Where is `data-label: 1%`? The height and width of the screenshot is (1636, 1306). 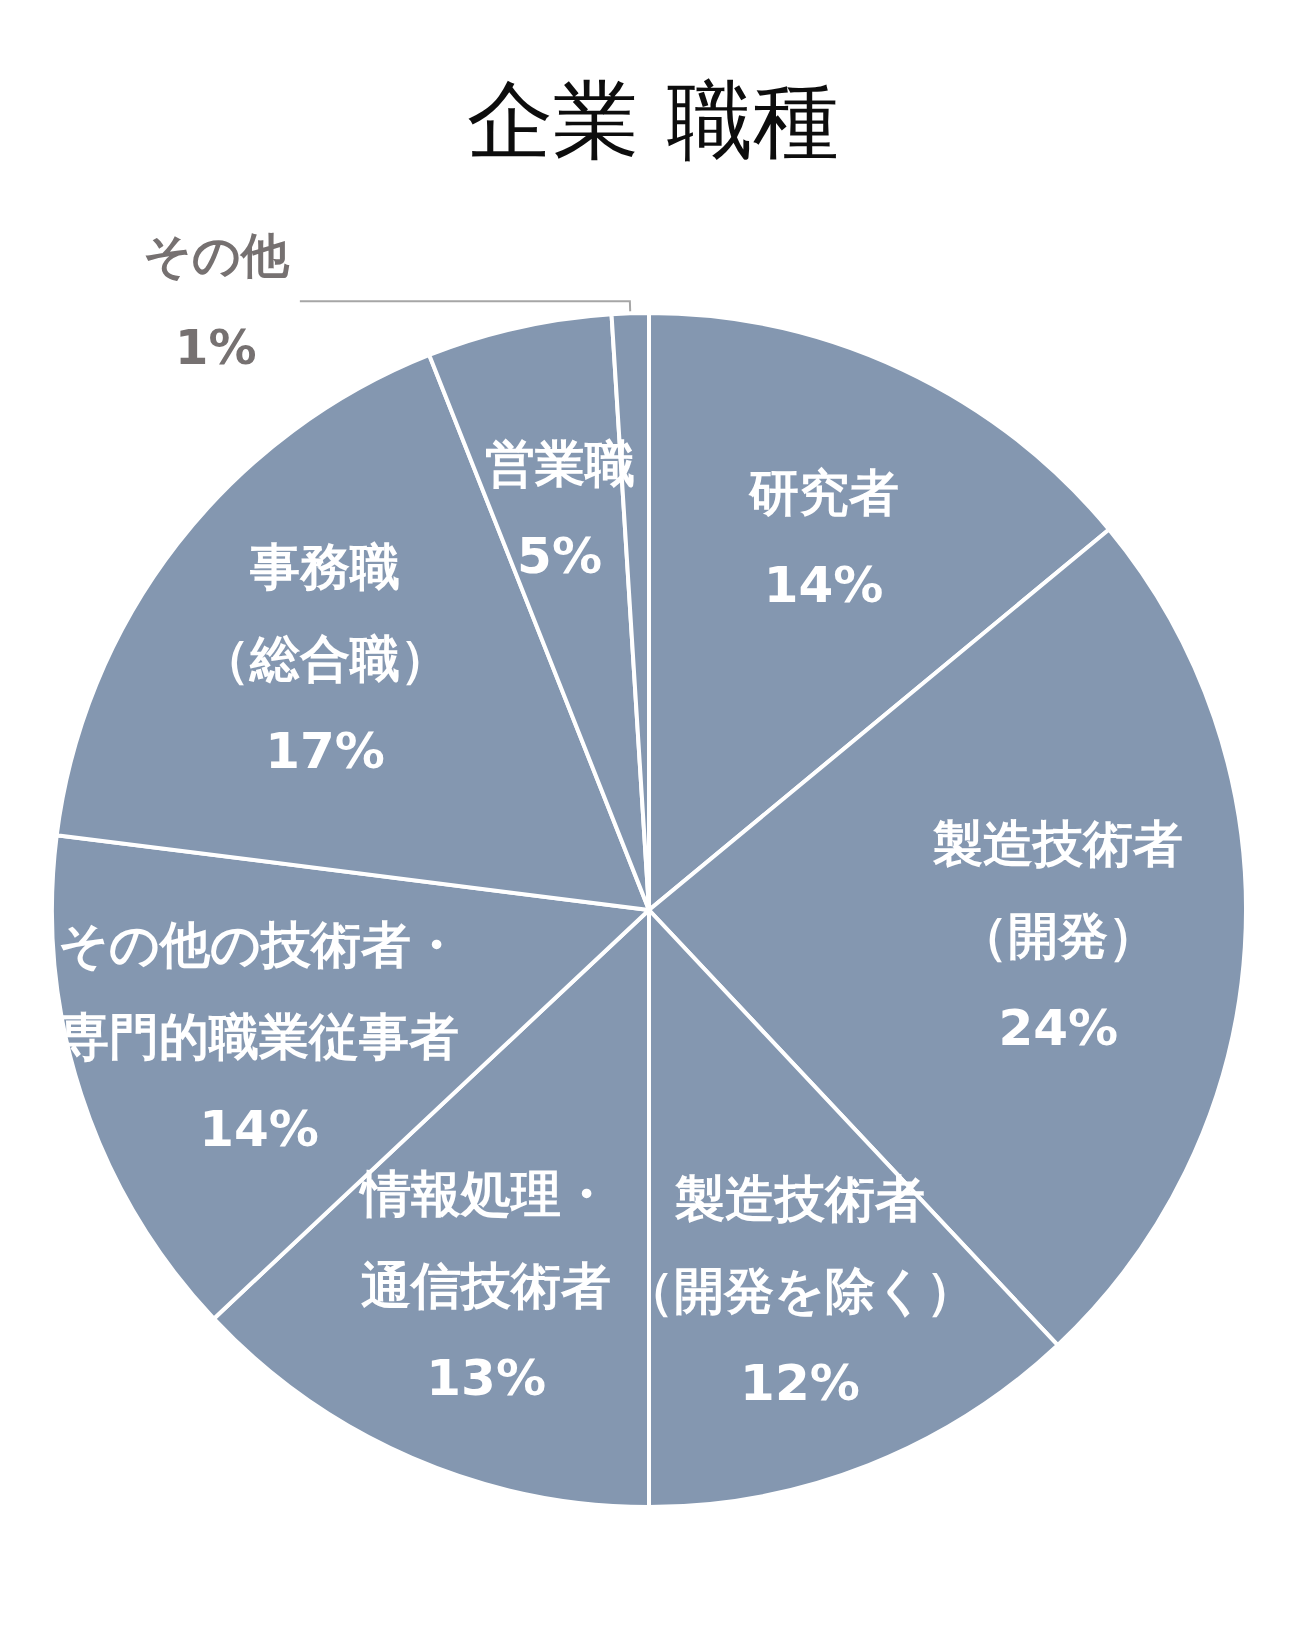 data-label: 1% is located at coordinates (216, 347).